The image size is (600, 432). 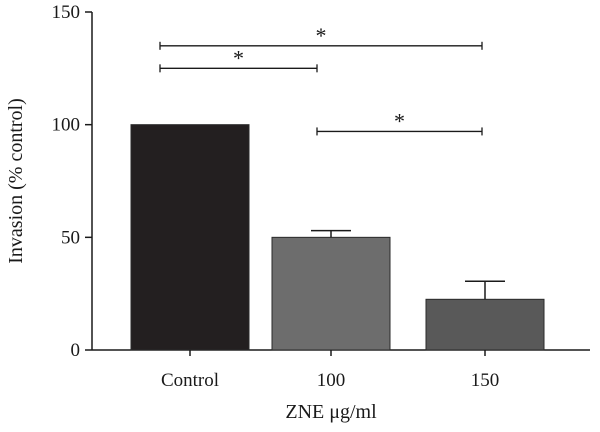 I want to click on sig-star-0: *, so click(x=238, y=57).